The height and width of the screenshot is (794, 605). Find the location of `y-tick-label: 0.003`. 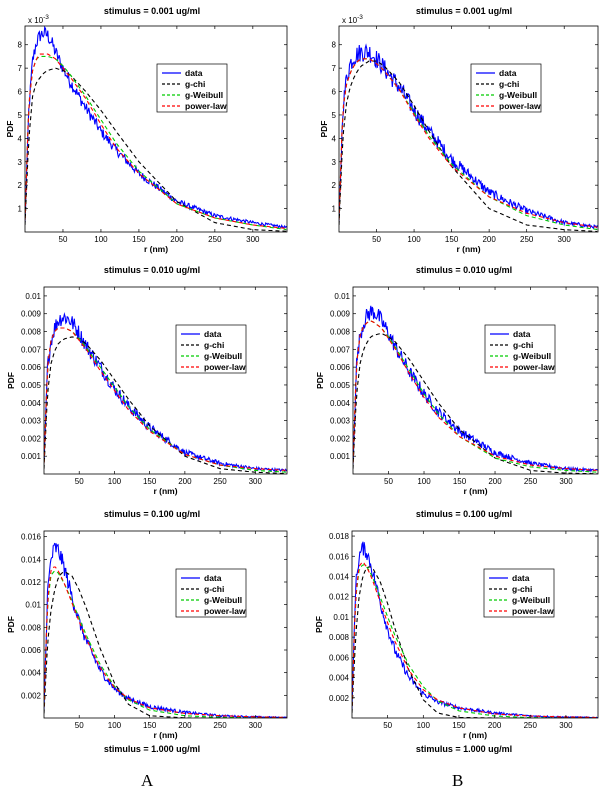

y-tick-label: 0.003 is located at coordinates (340, 421).